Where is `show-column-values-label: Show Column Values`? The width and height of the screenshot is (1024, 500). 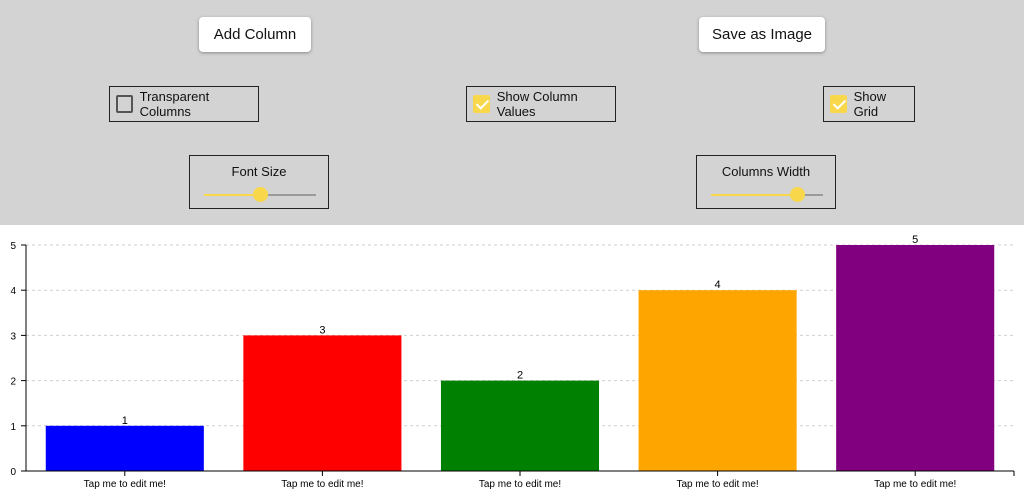
show-column-values-label: Show Column Values is located at coordinates (537, 104).